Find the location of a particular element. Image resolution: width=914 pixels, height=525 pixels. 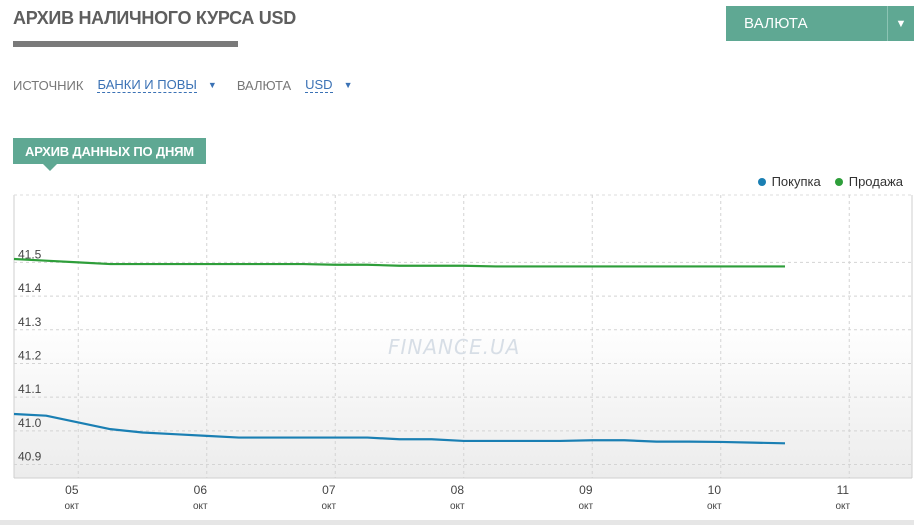

currency-dropdown-label: ВАЛЮТА is located at coordinates (776, 23).